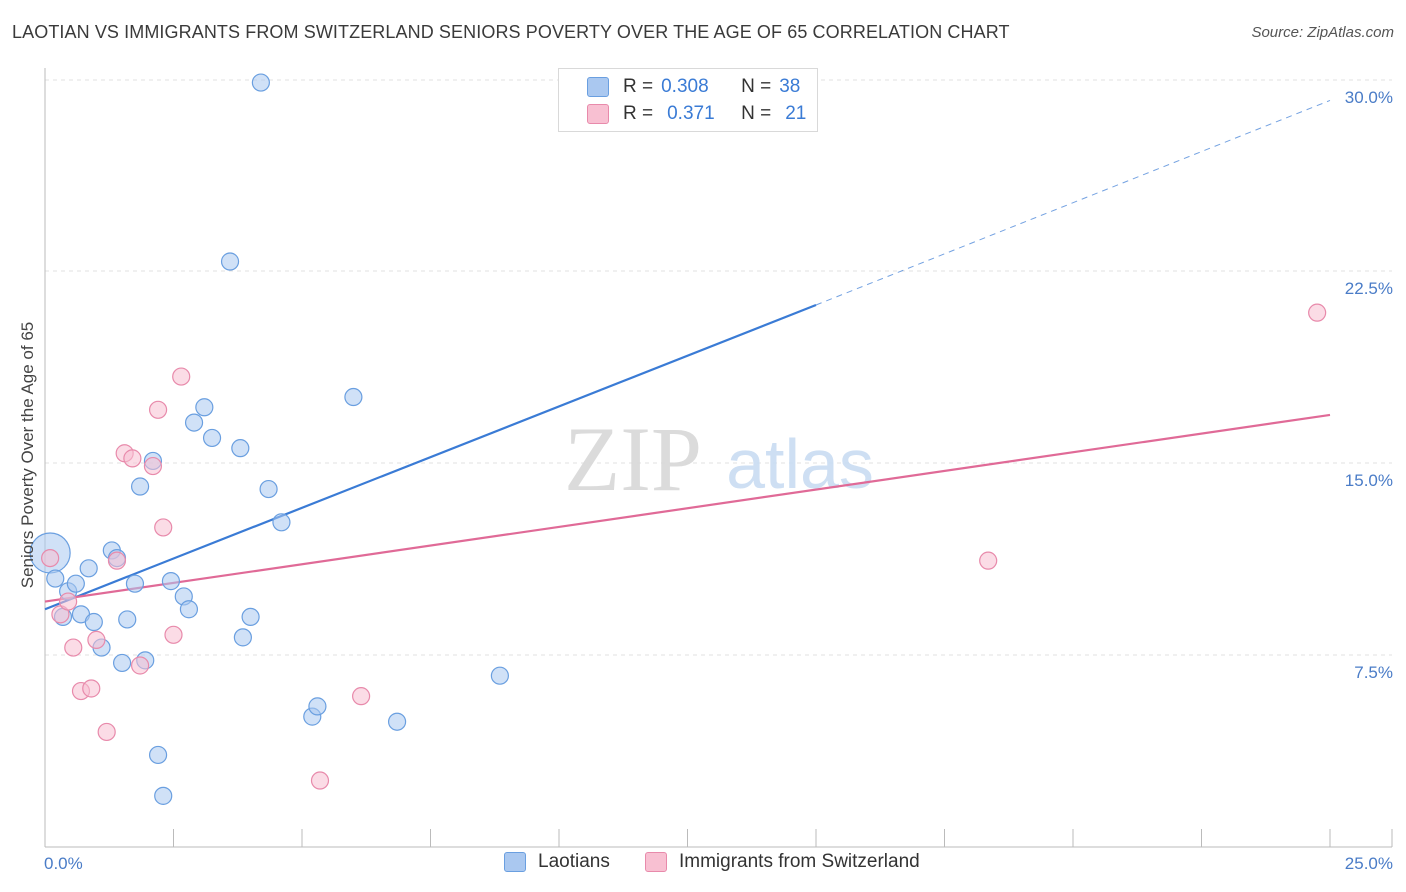 This screenshot has width=1406, height=892. I want to click on y-axis-label: Seniors Poverty Over the Age of 65, so click(27, 455).